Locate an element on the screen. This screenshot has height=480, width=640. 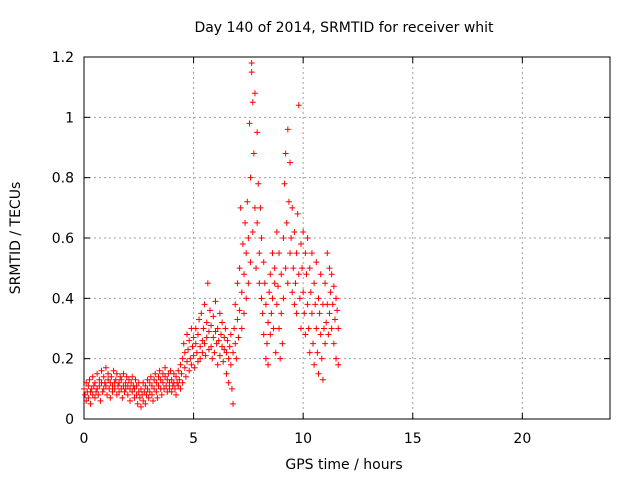
x-tick-label: 15 is located at coordinates (413, 439).